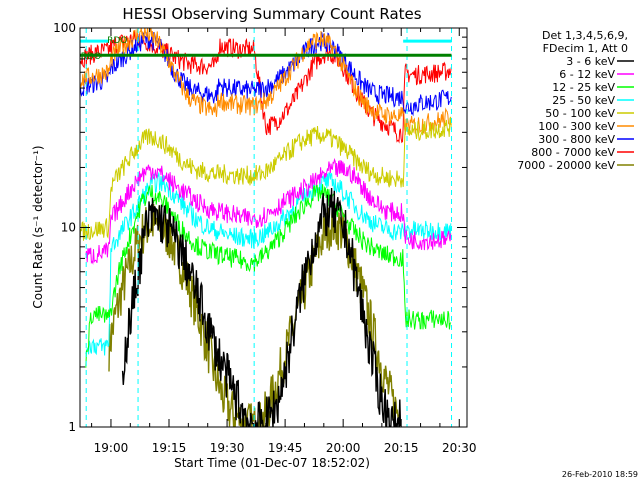  Describe the element at coordinates (111, 448) in the screenshot. I see `x-tick-label-0: 19:00` at that location.